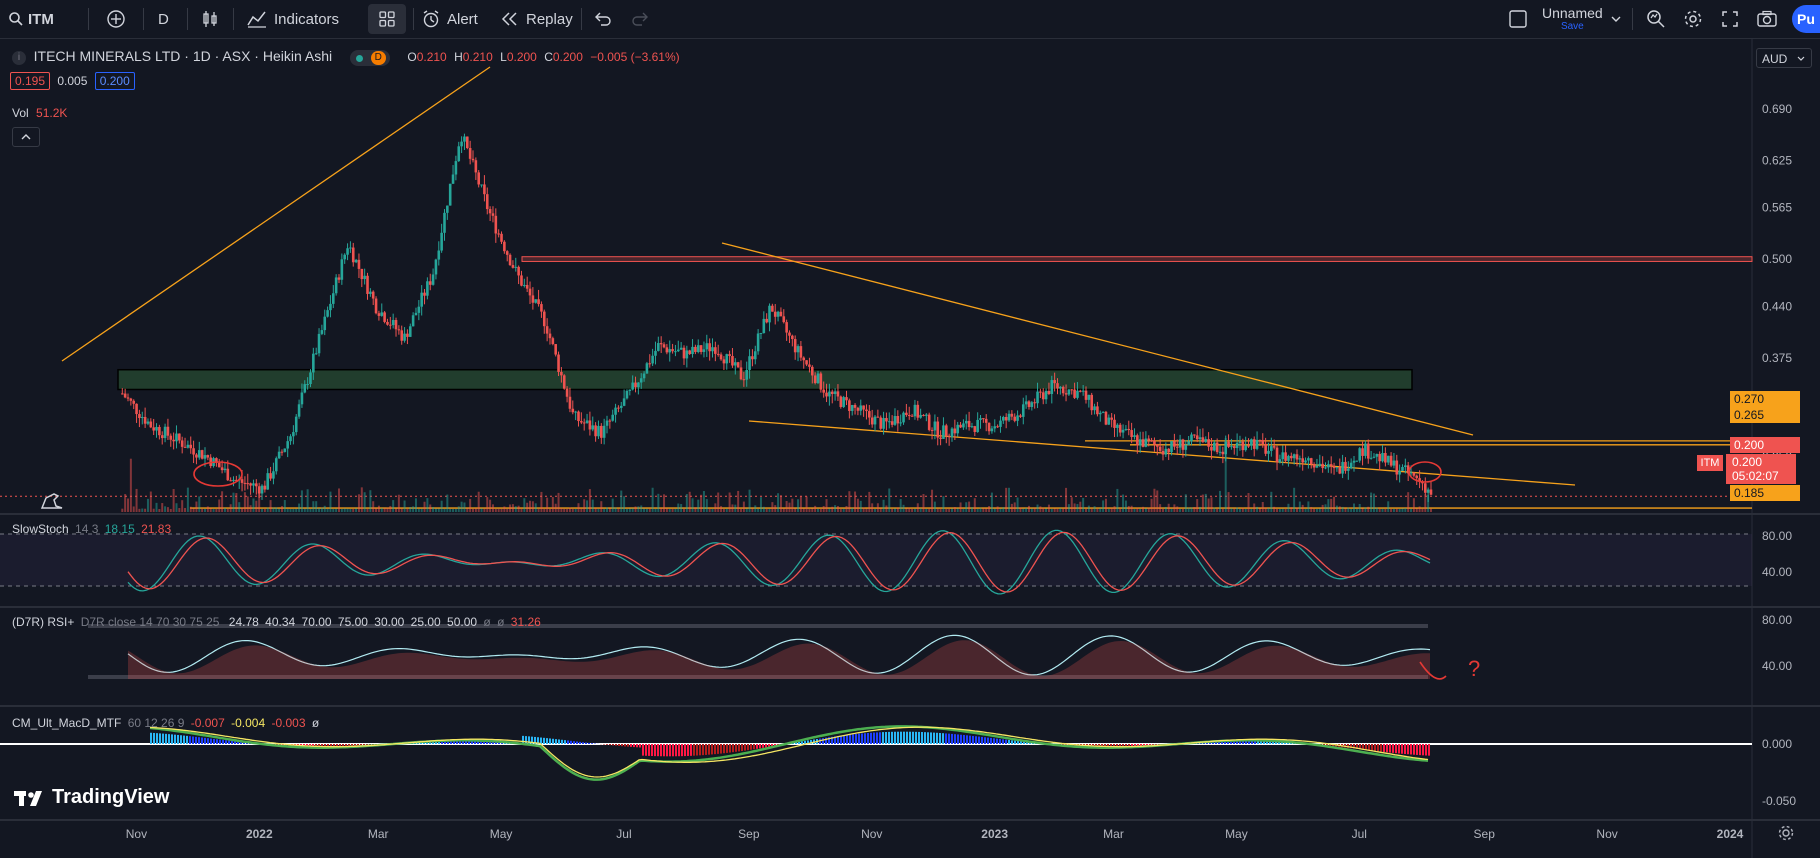 This screenshot has width=1820, height=858. I want to click on indicators-button: Indicators, so click(292, 19).